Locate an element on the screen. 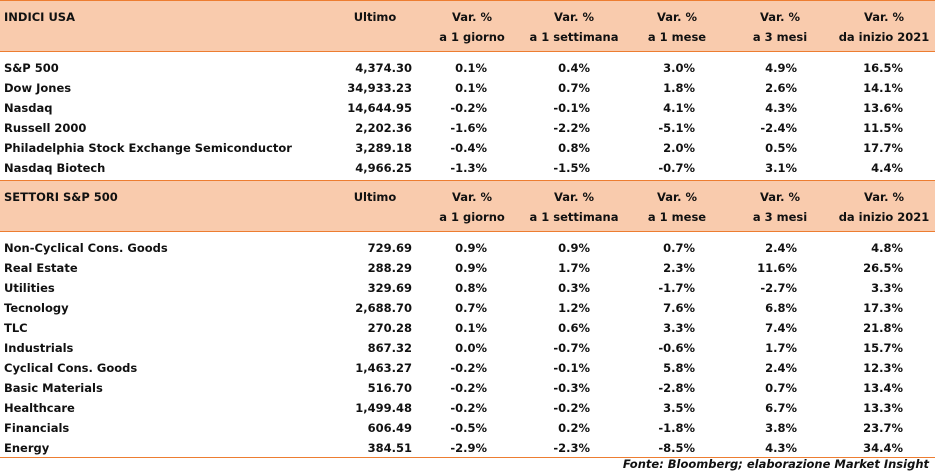  cell: -1.5% is located at coordinates (571, 168).